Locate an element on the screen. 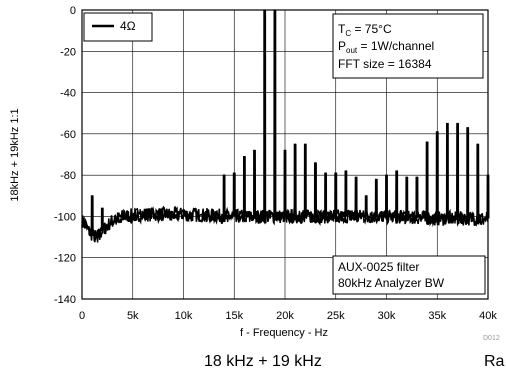 This screenshot has height=381, width=506. figure-id: D012 is located at coordinates (491, 338).